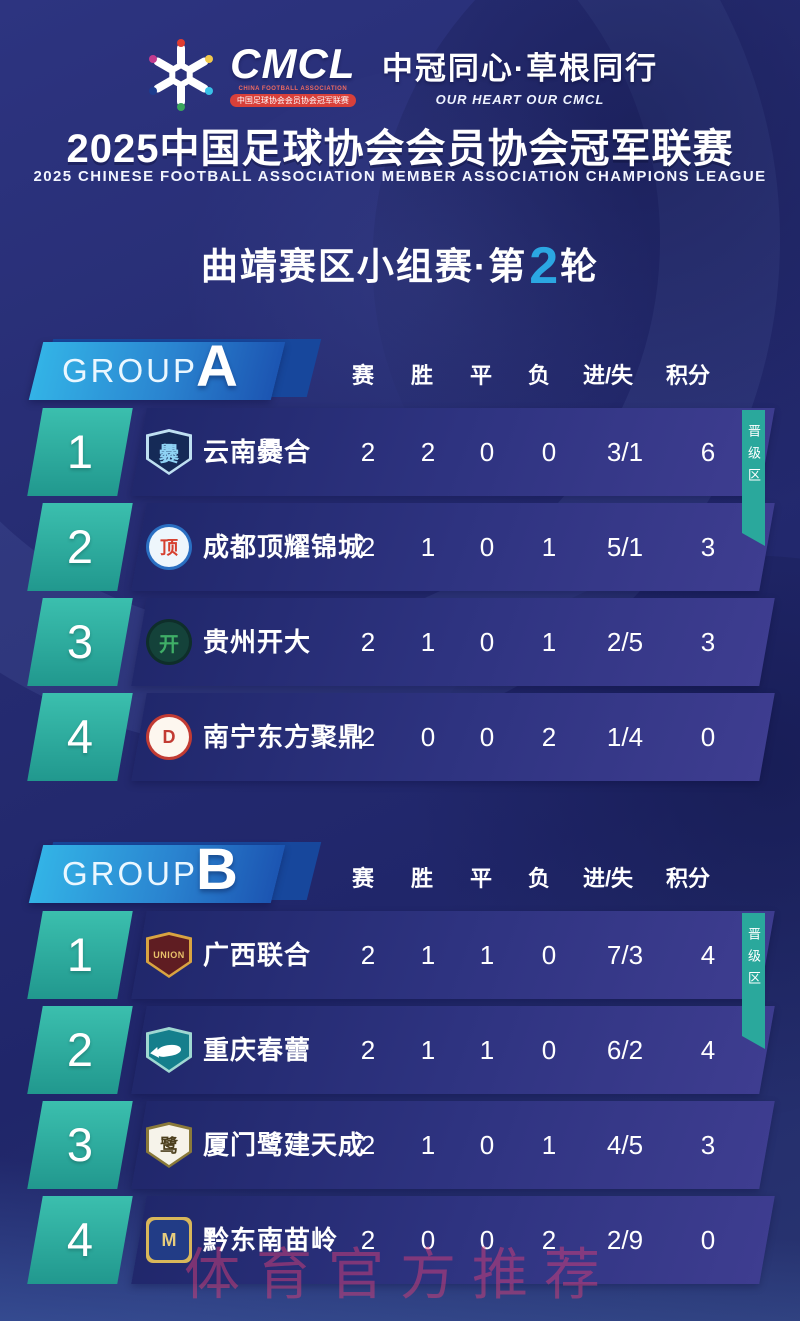 The height and width of the screenshot is (1321, 800). What do you see at coordinates (293, 88) in the screenshot?
I see `cmcl-subtitle-en: CHINA FOOTBALL ASSOCIATION` at bounding box center [293, 88].